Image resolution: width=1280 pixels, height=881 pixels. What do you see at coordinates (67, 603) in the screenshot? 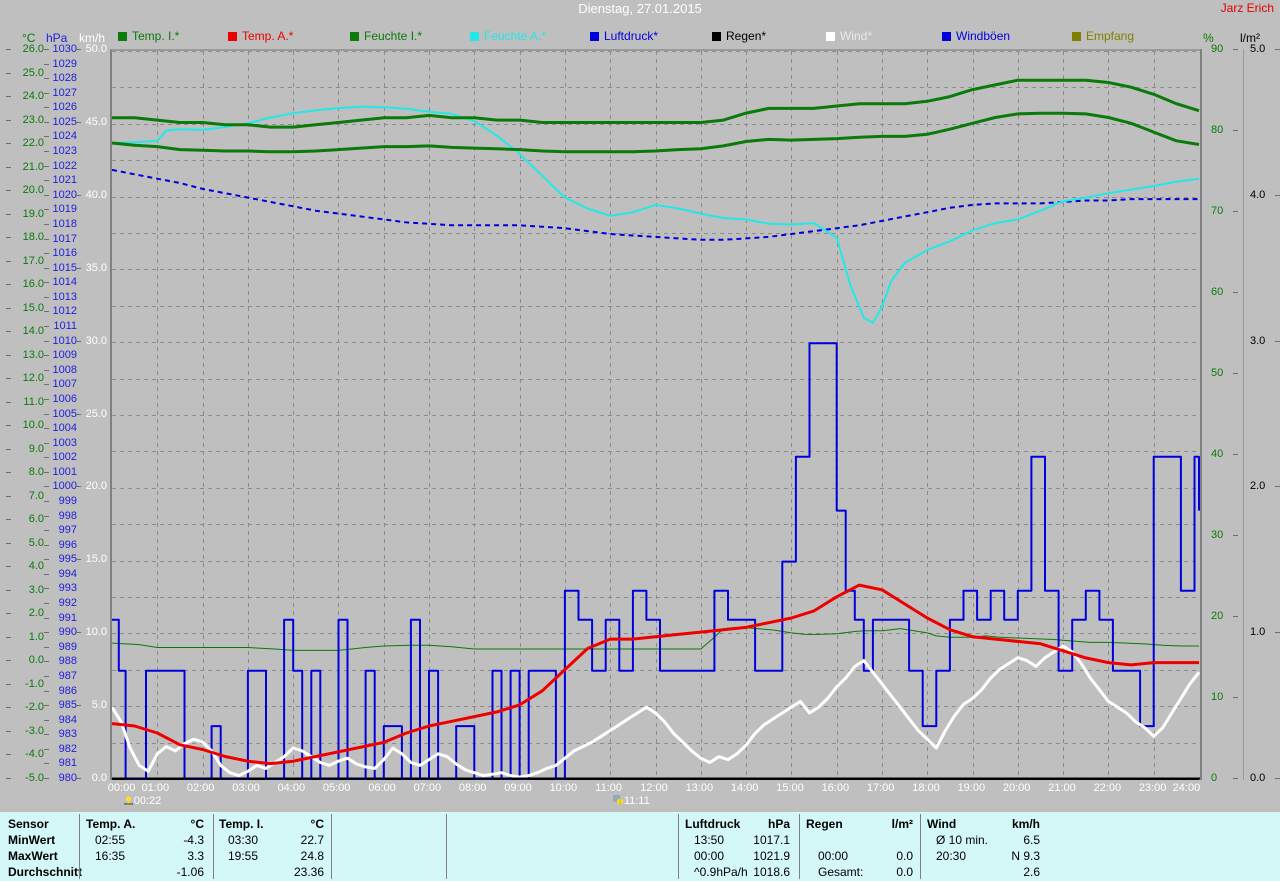
I see `tick-pressure: 992` at bounding box center [67, 603].